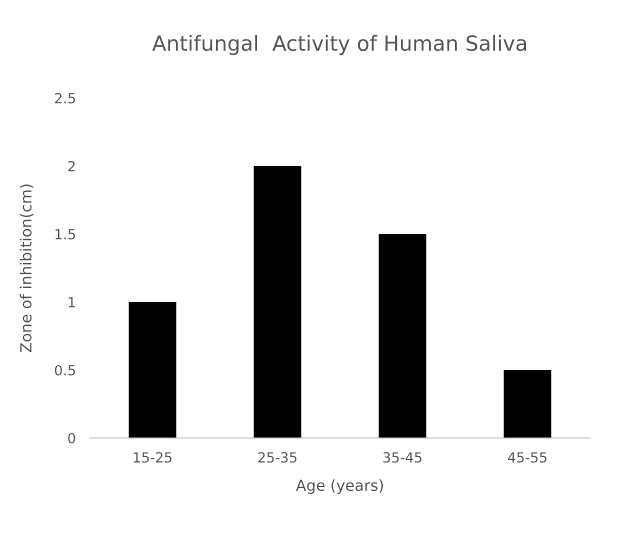 The height and width of the screenshot is (547, 634). I want to click on y-tick-label: 2.5, so click(65, 98).